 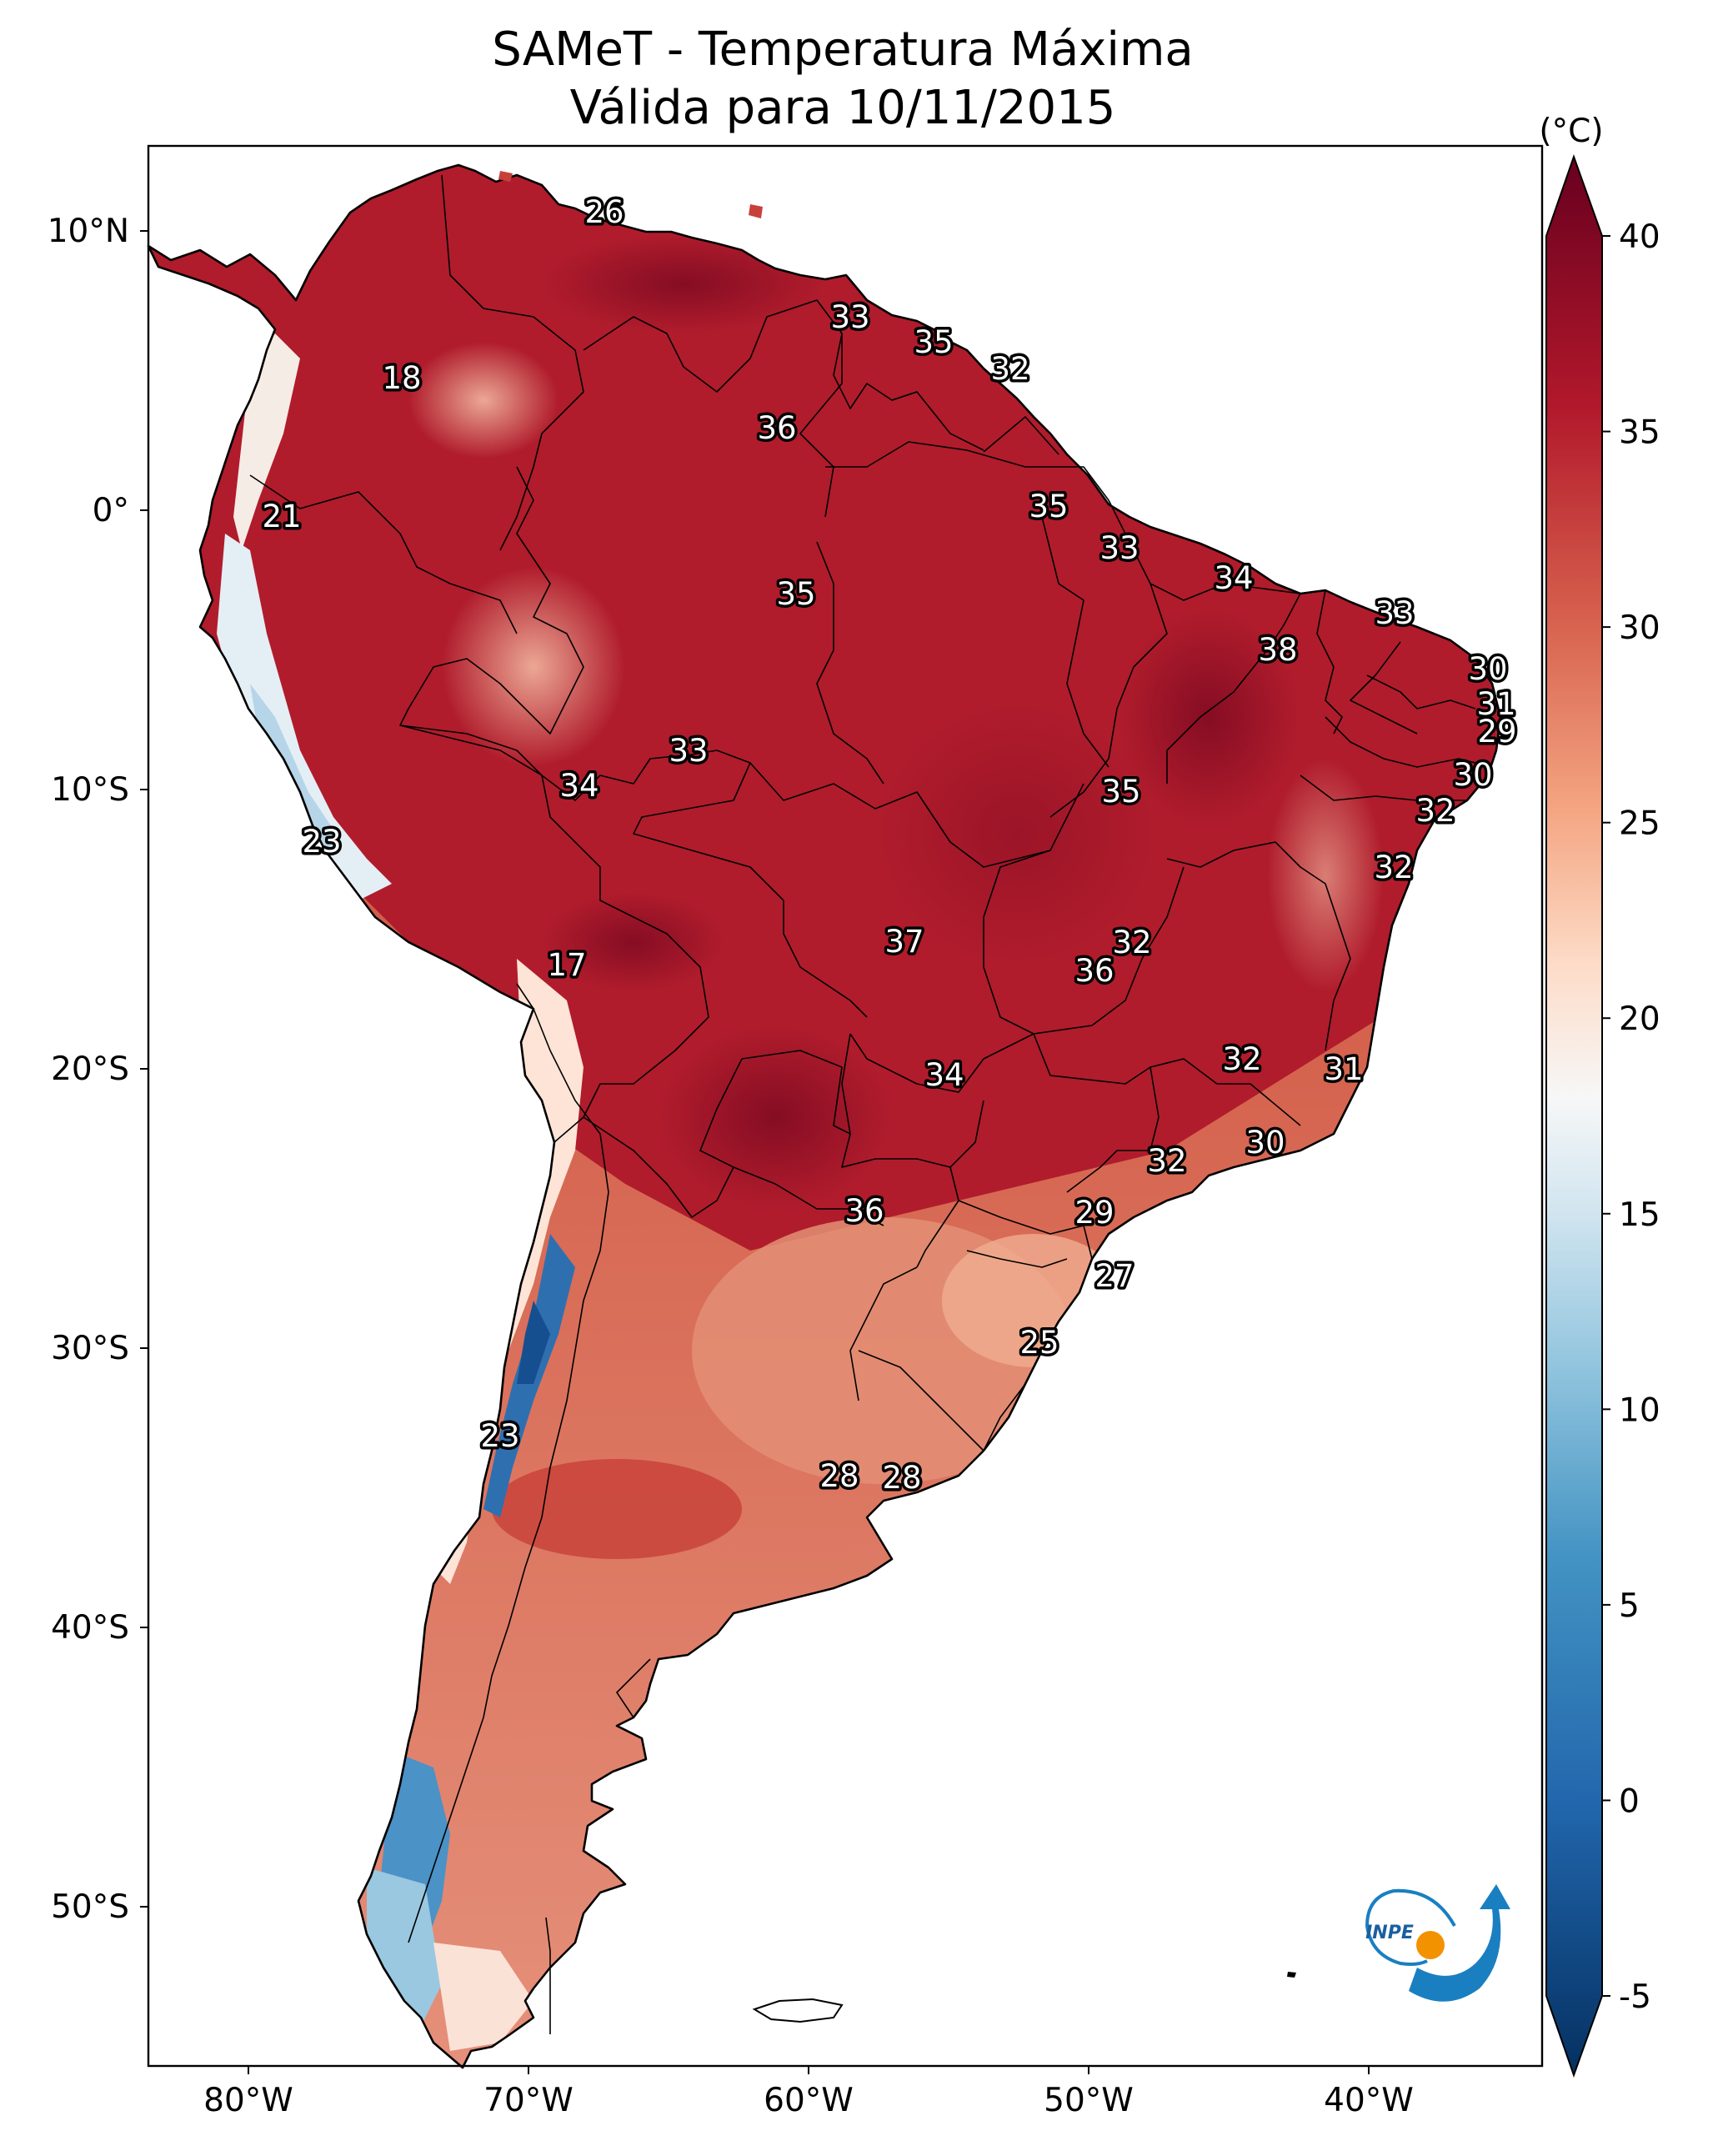 What do you see at coordinates (1114, 1276) in the screenshot?
I see `contour-label: 27` at bounding box center [1114, 1276].